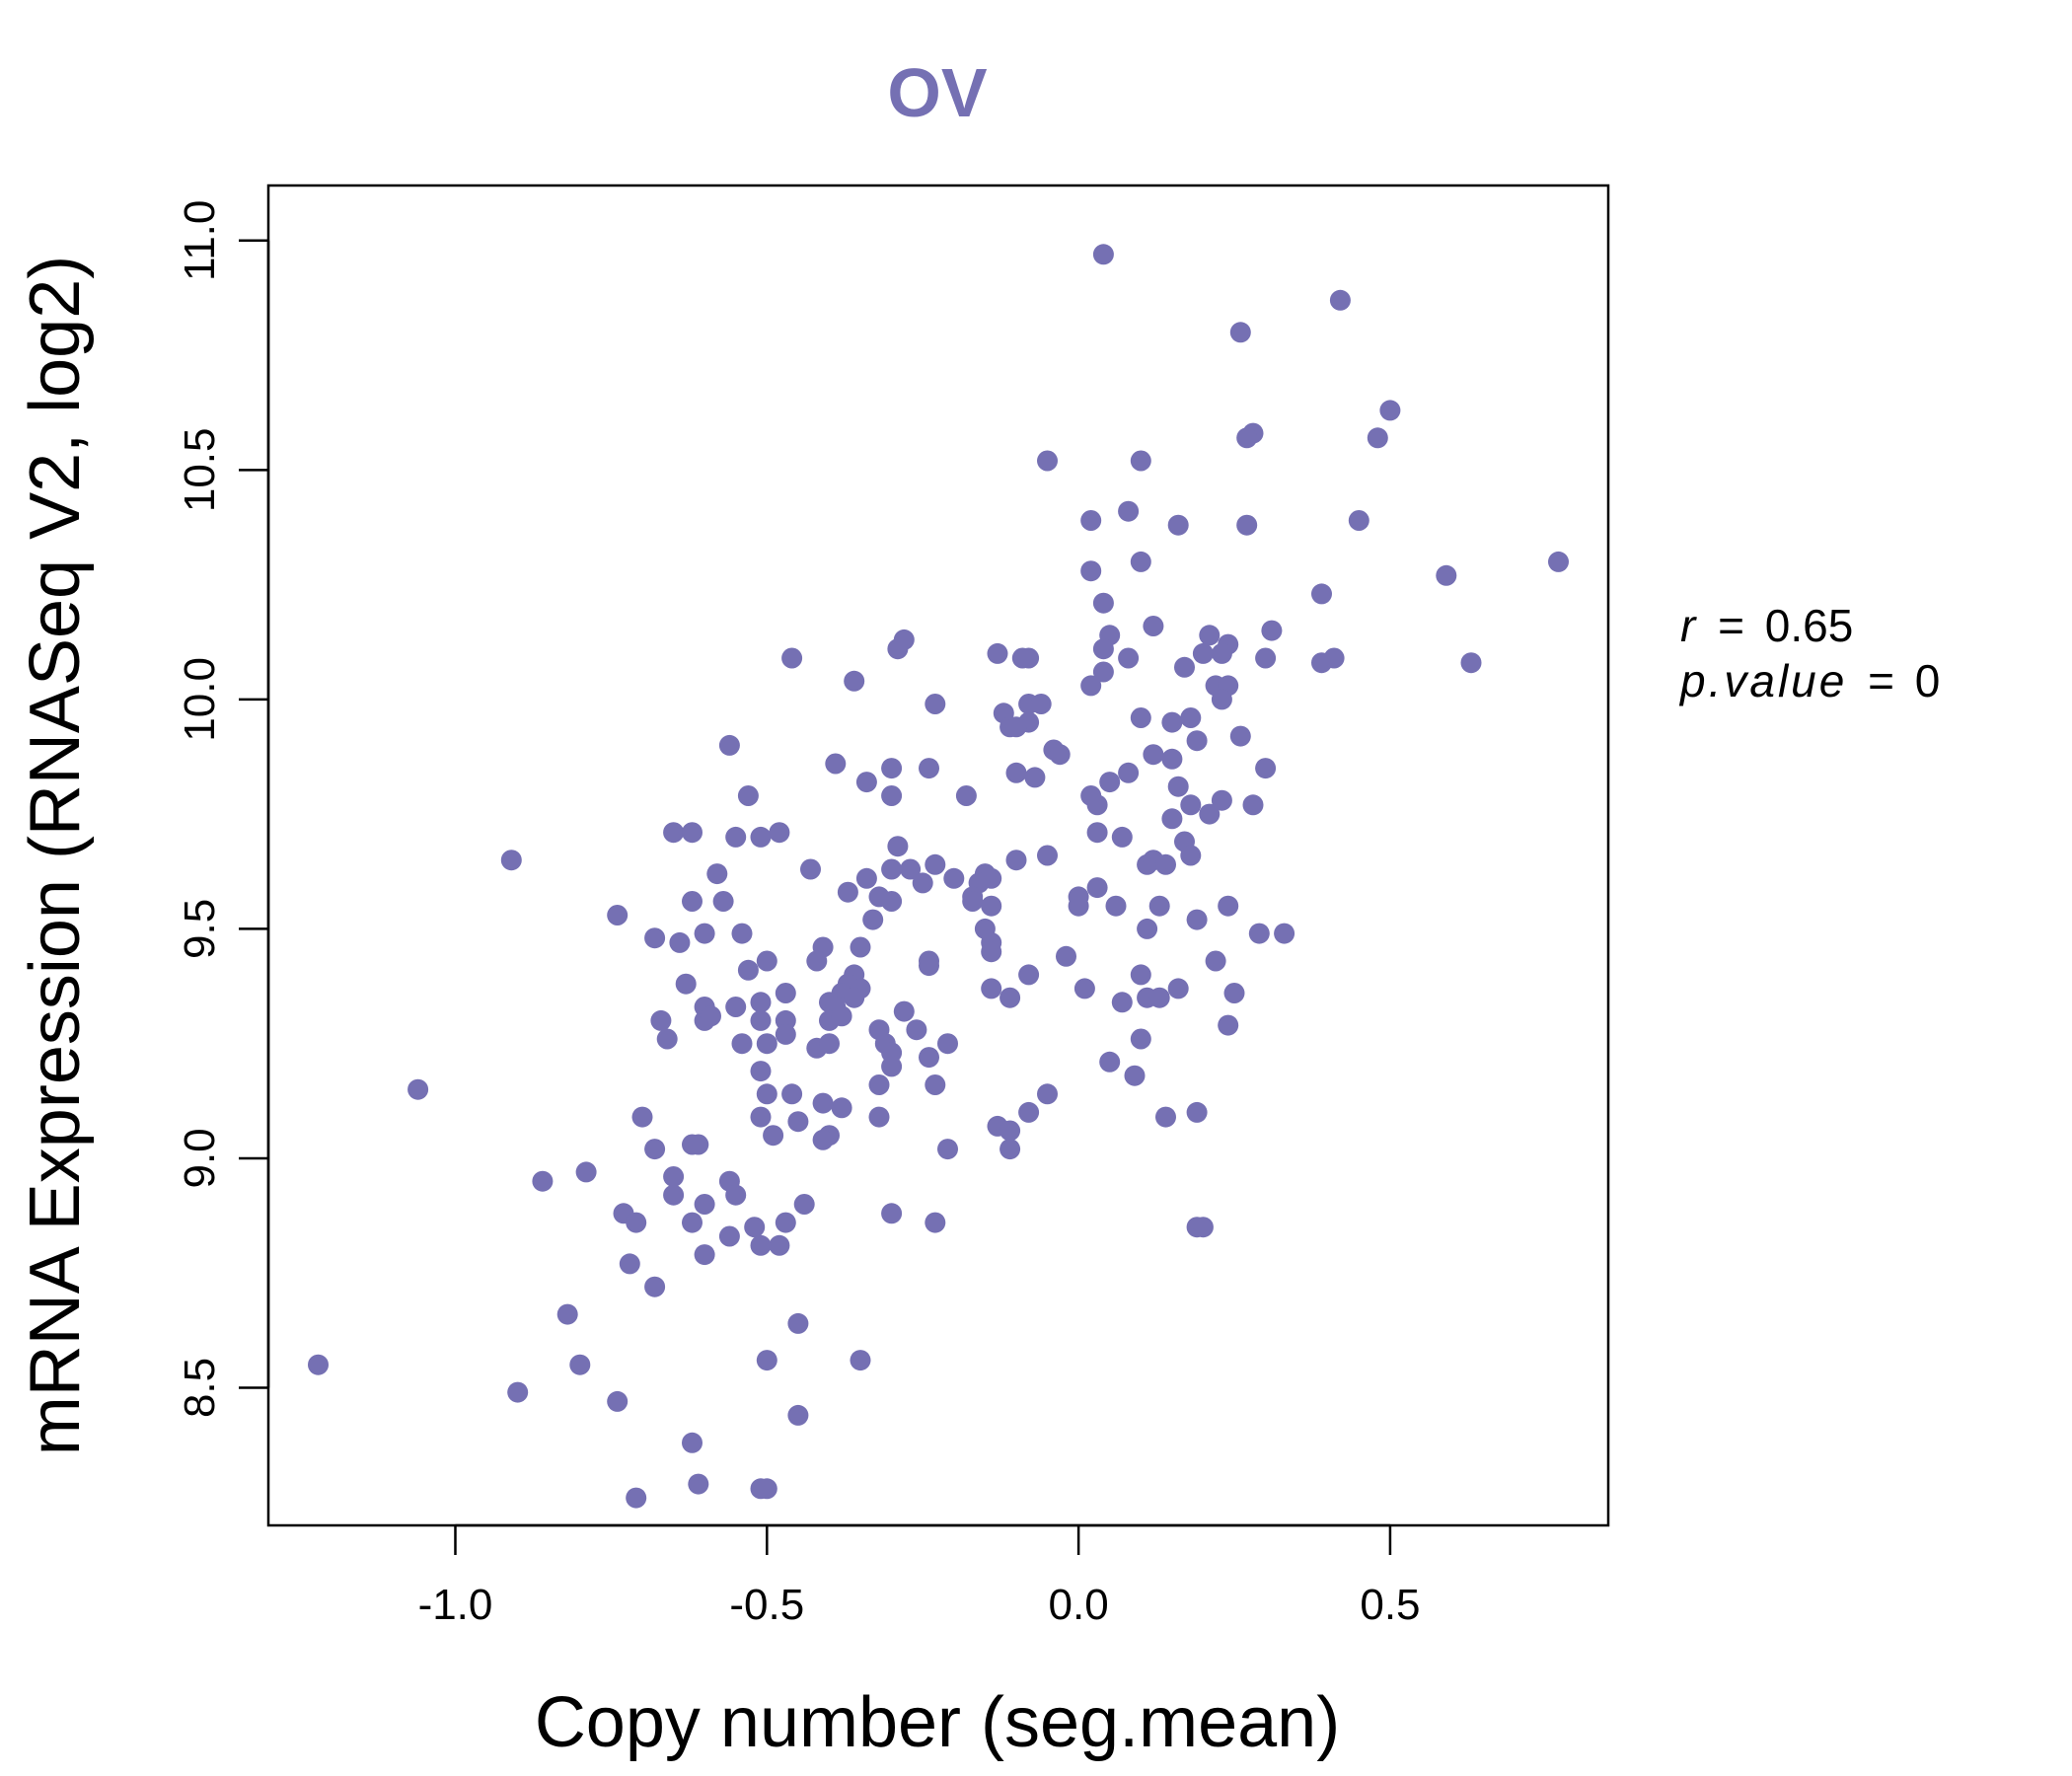 Image resolution: width=2072 pixels, height=1776 pixels. Describe the element at coordinates (920, 1576) in the screenshot. I see `x-axis: -1.0 -0.5 0.0 0.5` at that location.